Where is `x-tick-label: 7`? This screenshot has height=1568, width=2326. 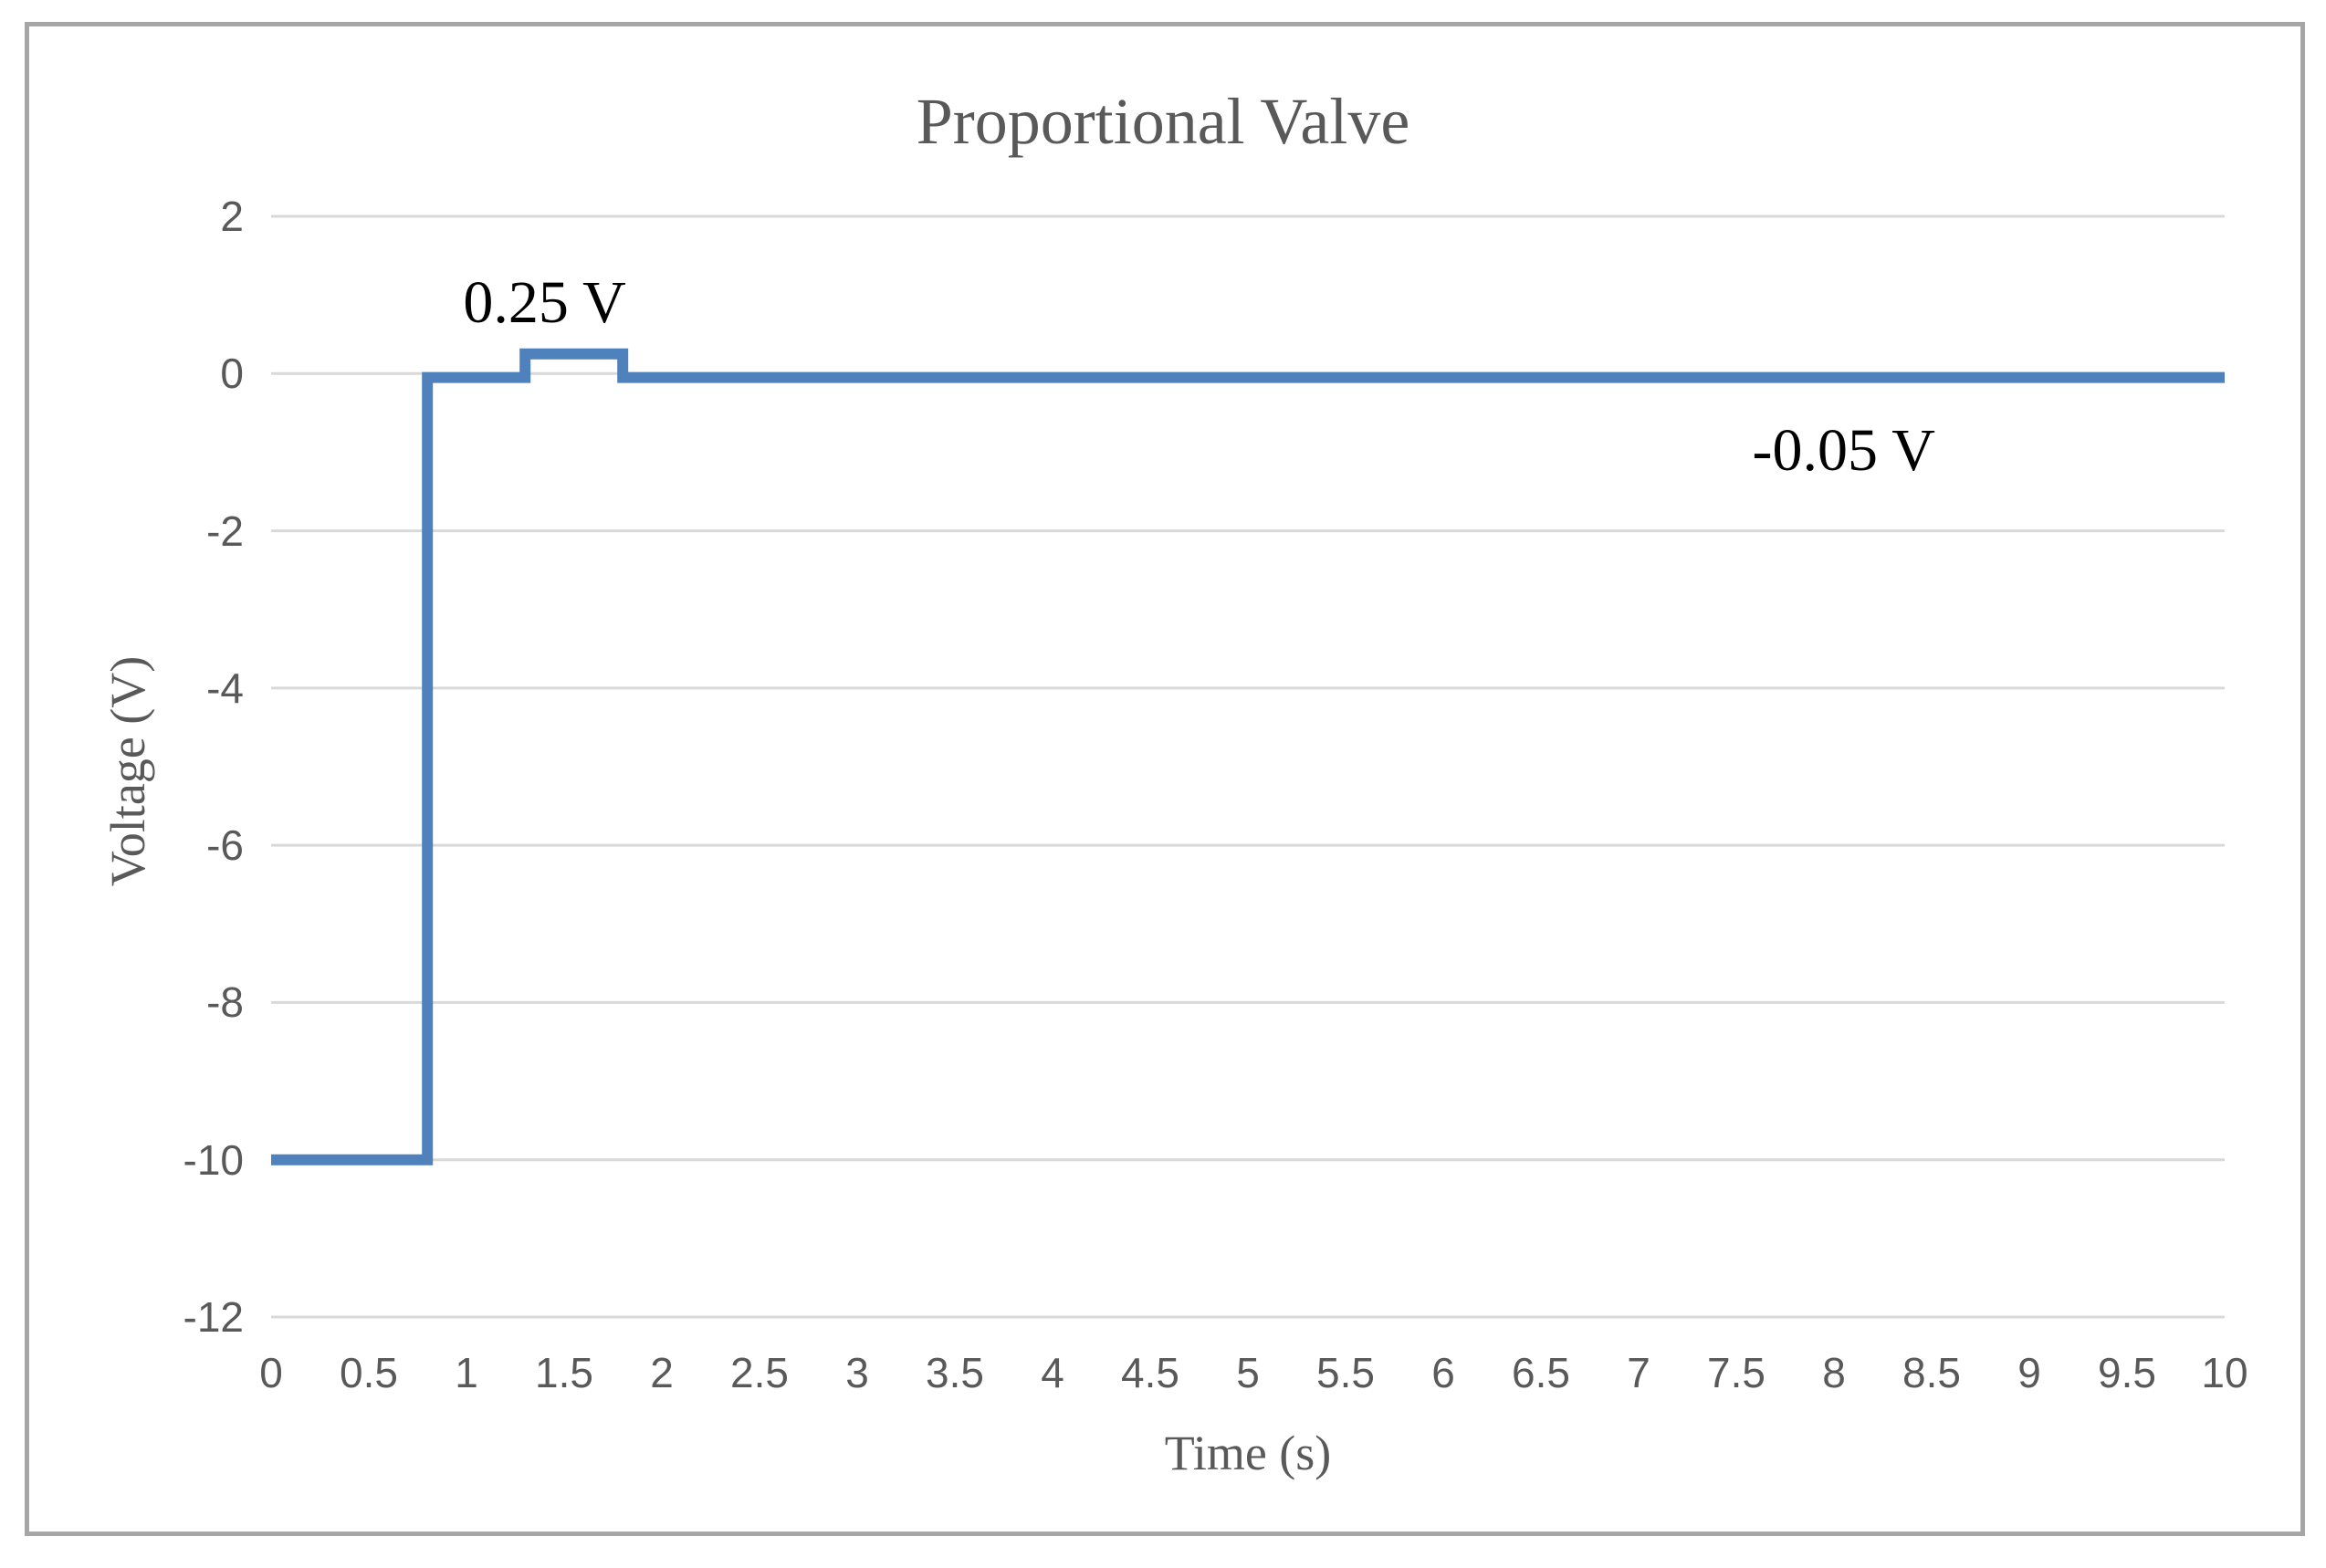 x-tick-label: 7 is located at coordinates (1639, 1372).